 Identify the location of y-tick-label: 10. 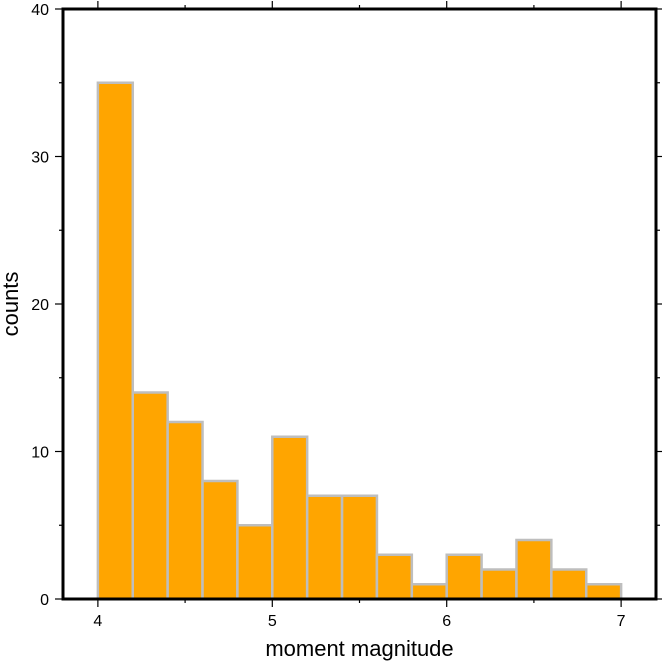
(40, 453).